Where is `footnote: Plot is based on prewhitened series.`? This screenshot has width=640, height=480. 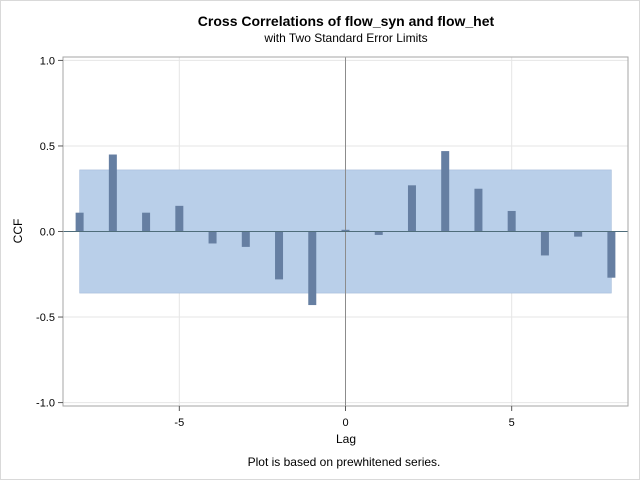 footnote: Plot is based on prewhitened series. is located at coordinates (344, 462).